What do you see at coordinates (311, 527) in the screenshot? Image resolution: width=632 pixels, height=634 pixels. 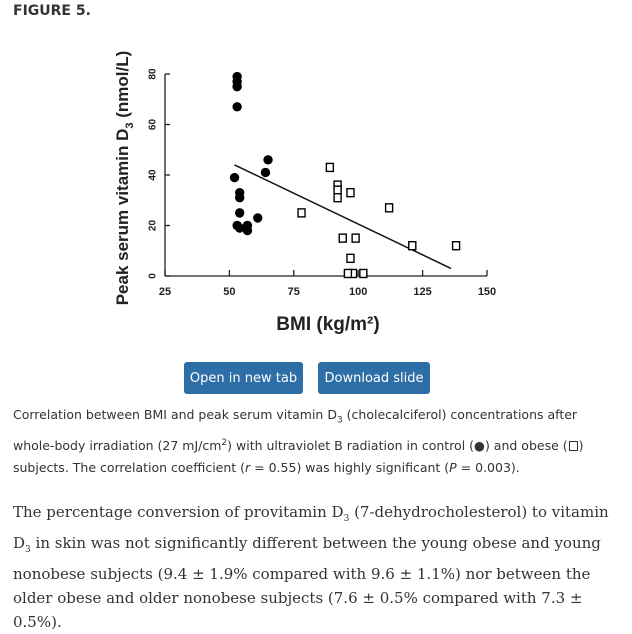 I see `paragraph-text-2: (7-dehydrocholesterol) to vitamin D` at bounding box center [311, 527].